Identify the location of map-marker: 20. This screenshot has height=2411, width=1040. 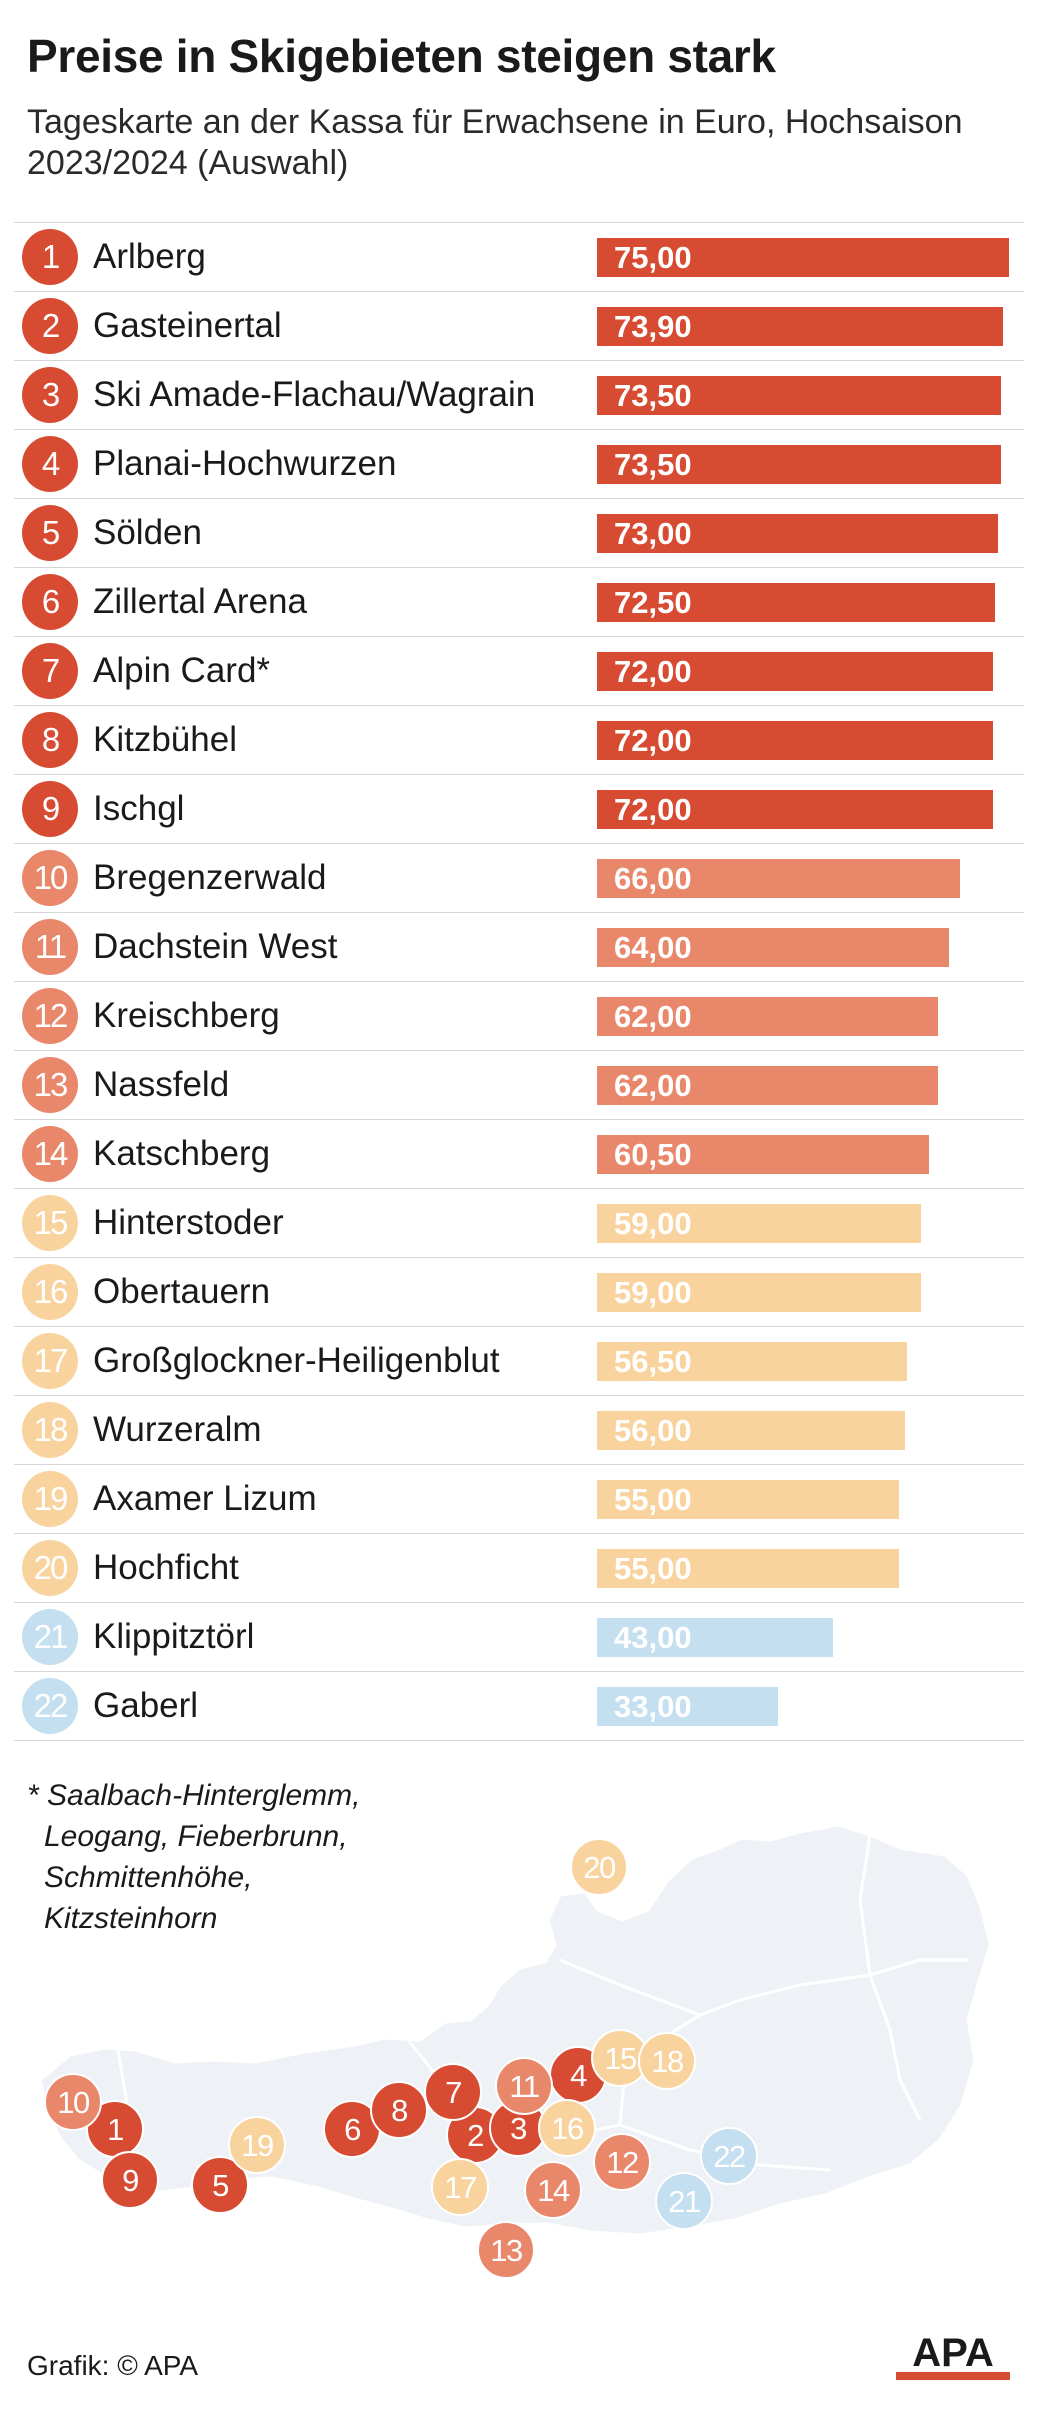
(599, 1867).